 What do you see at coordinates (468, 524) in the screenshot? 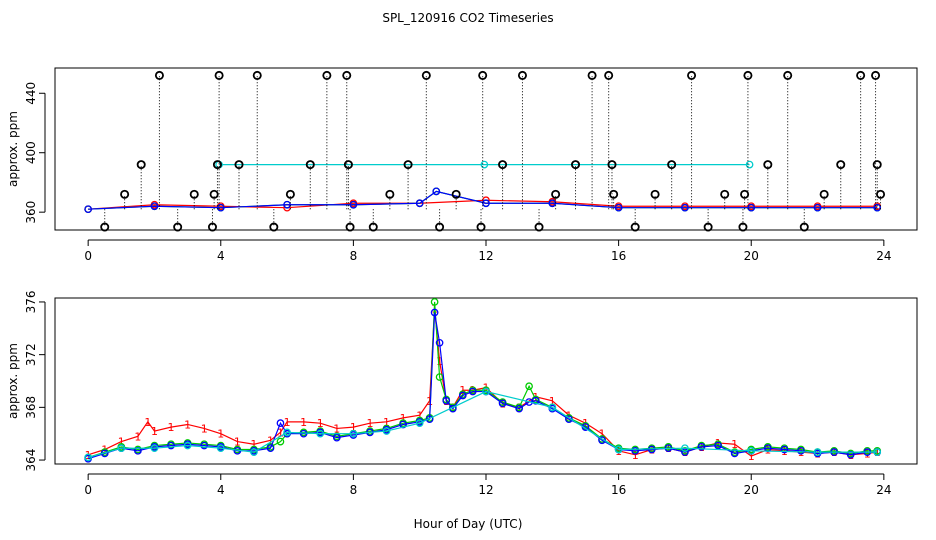
I see `x-axis-label: Hour of Day (UTC)` at bounding box center [468, 524].